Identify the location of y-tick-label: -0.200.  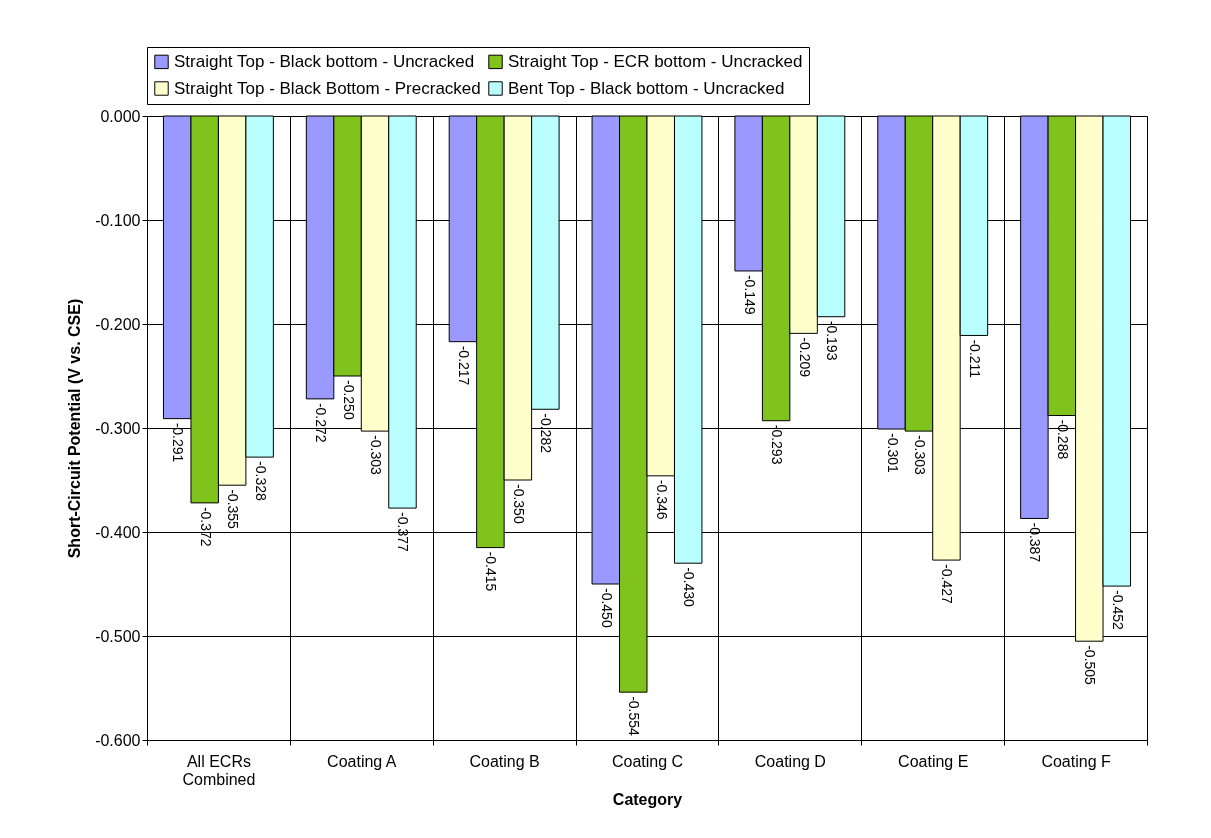
(118, 324).